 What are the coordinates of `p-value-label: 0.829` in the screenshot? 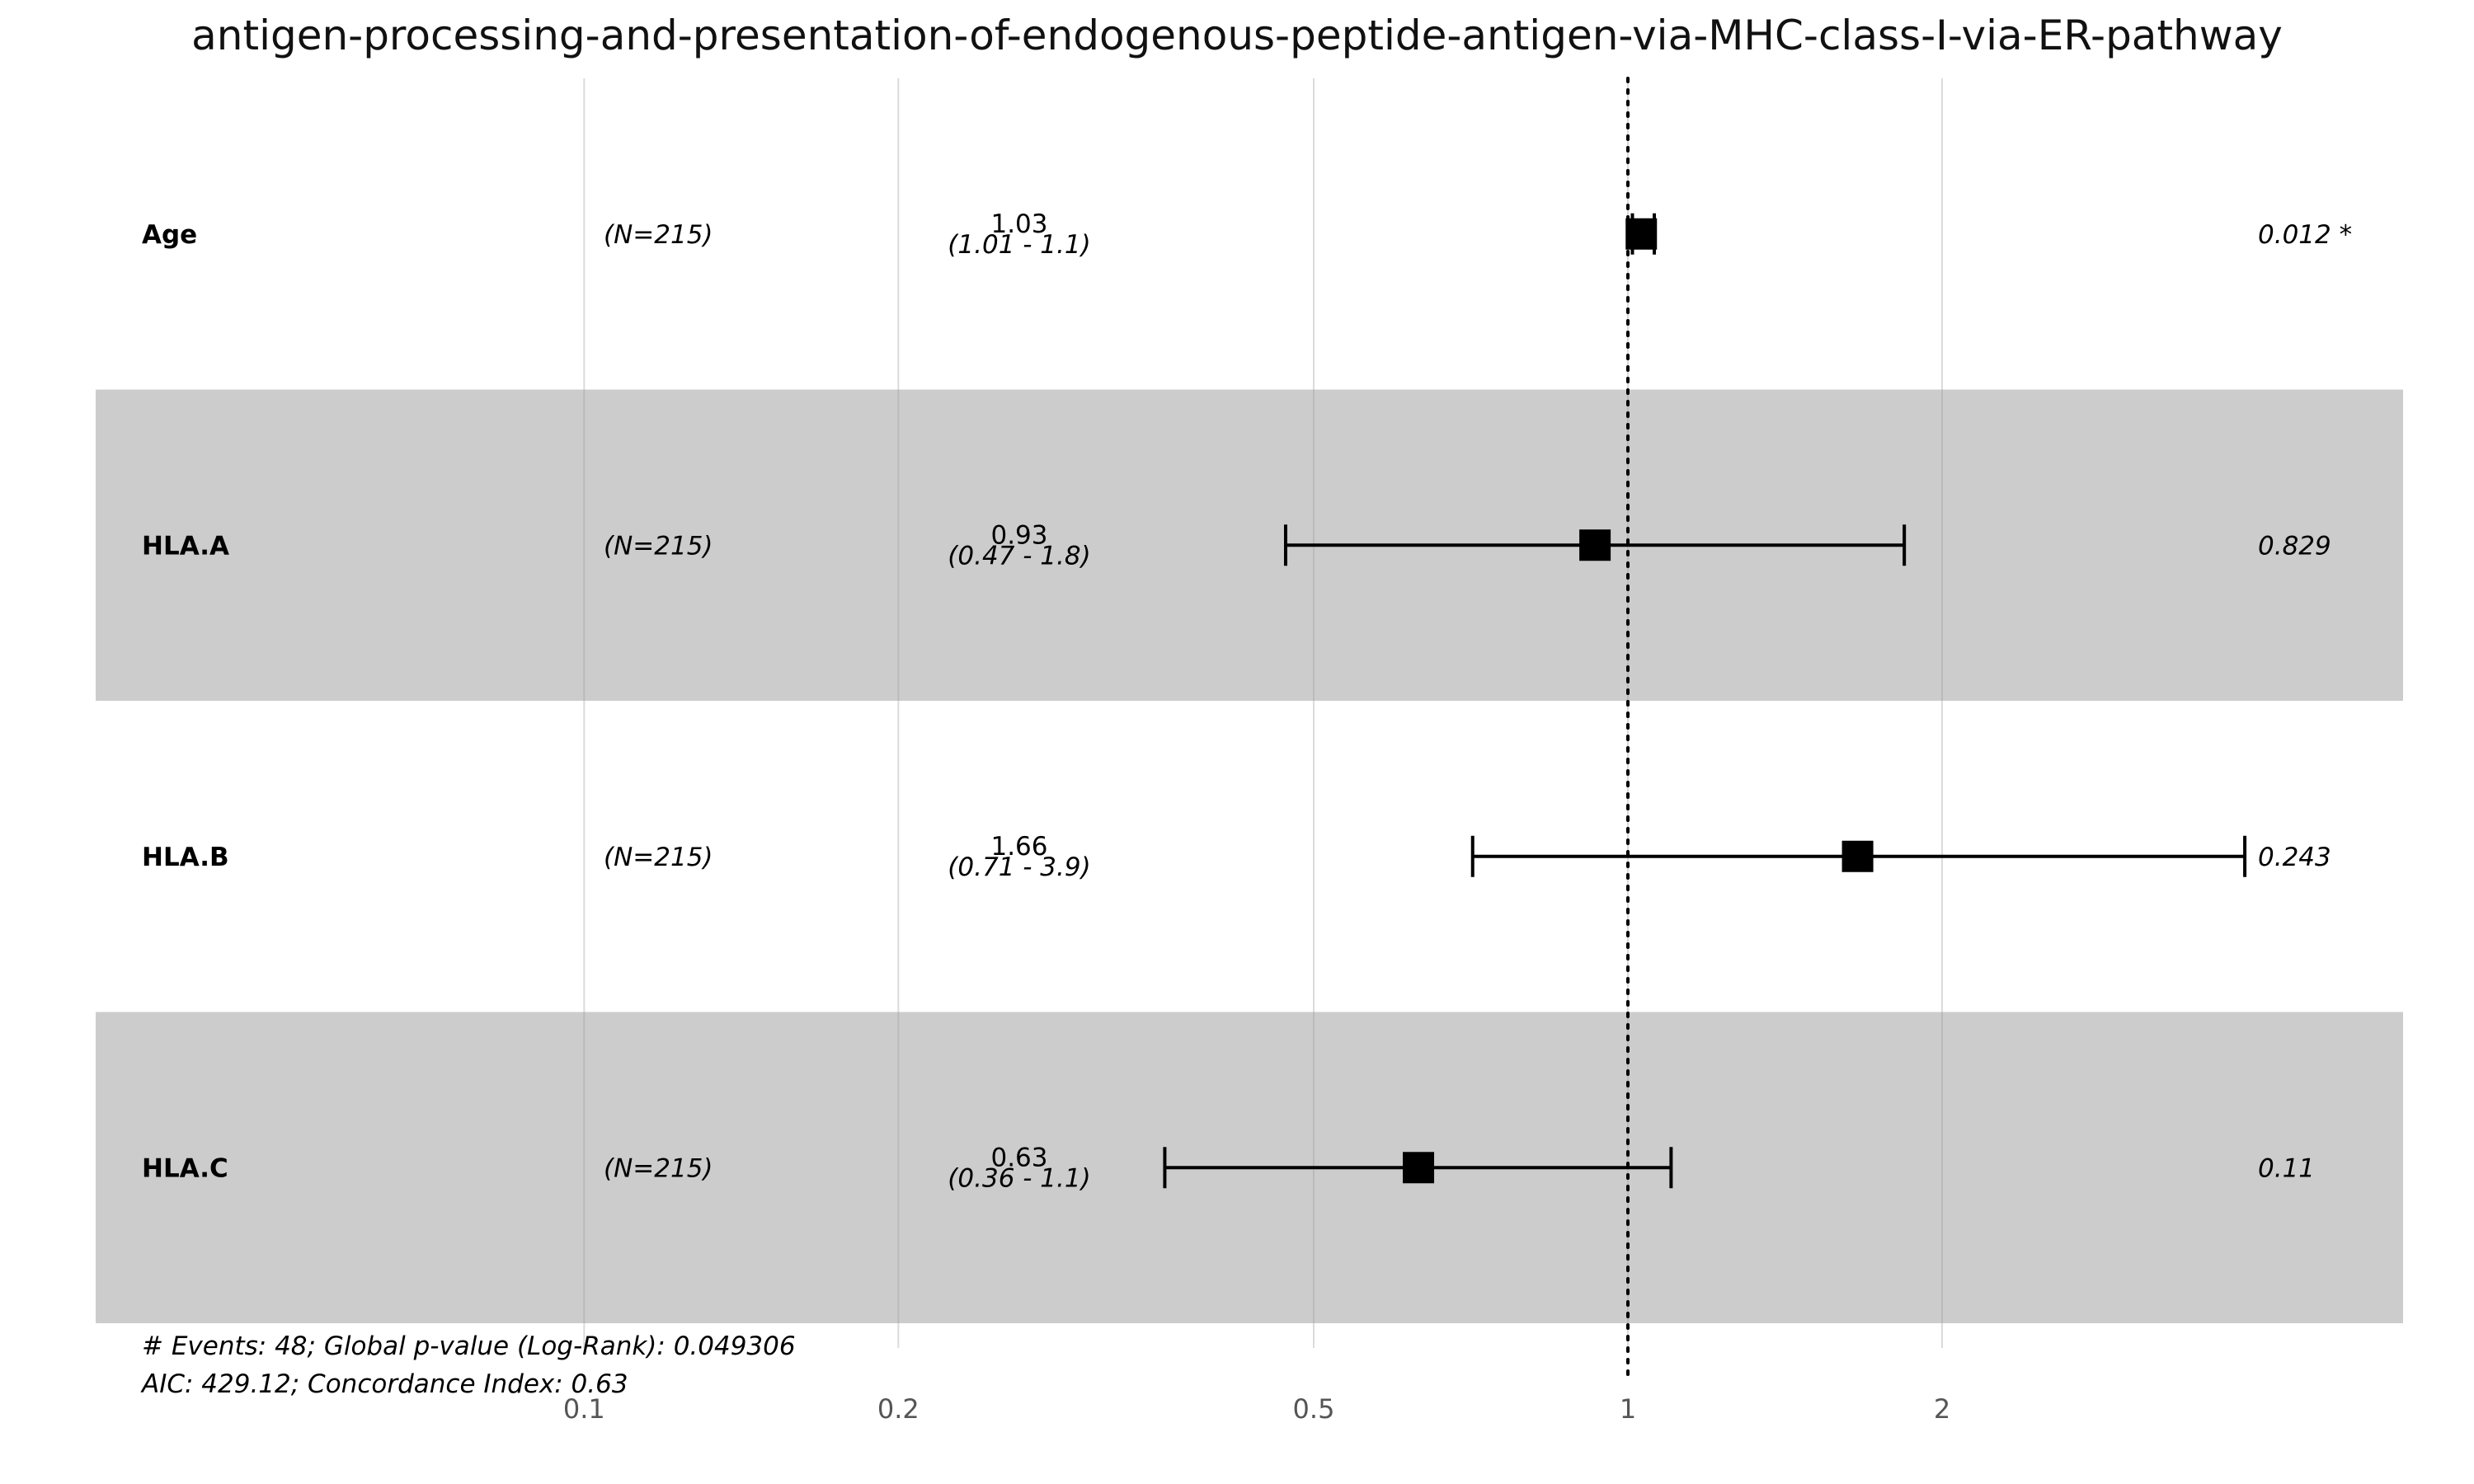 It's located at (2294, 546).